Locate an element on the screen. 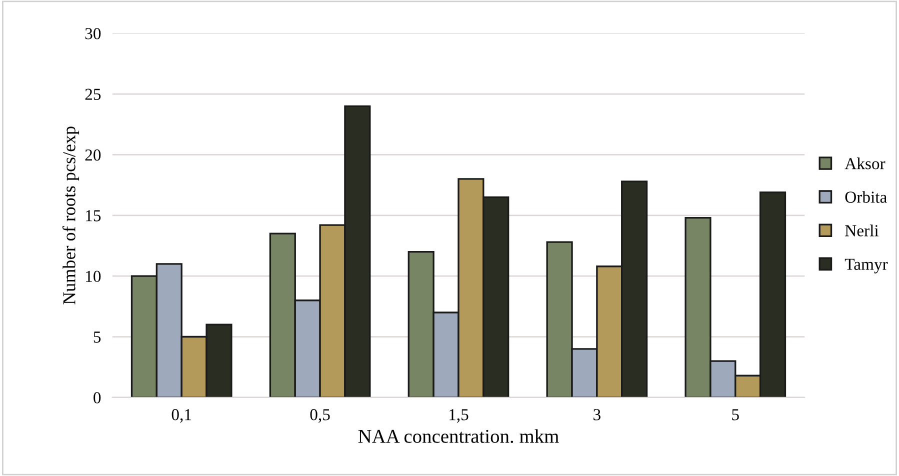 This screenshot has width=899, height=476. x-tick-label: 3 is located at coordinates (597, 414).